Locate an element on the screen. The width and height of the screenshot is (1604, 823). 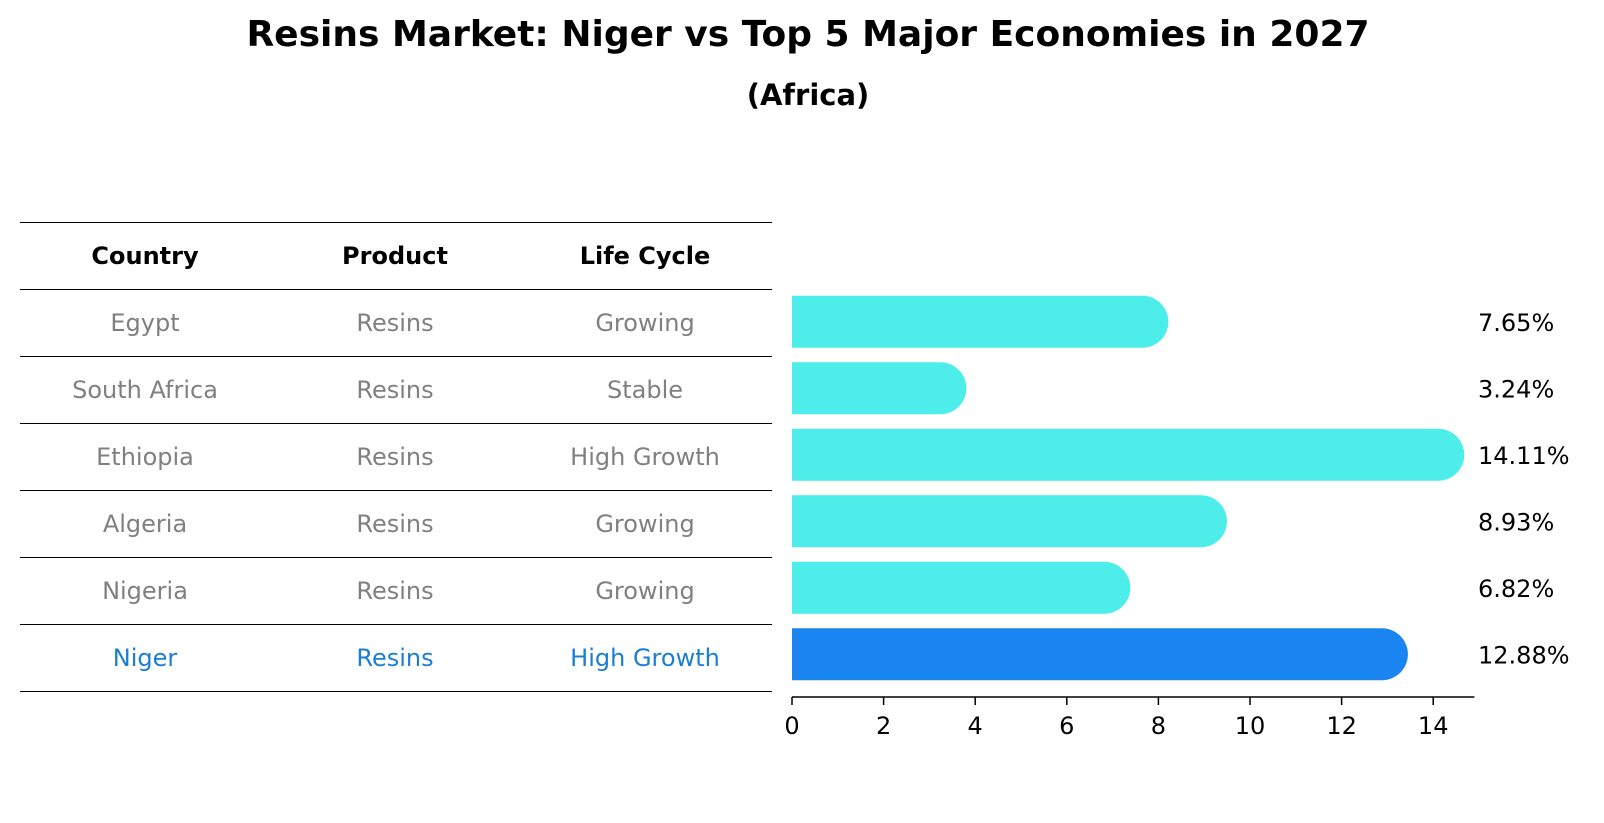
cell-country: South Africa is located at coordinates (145, 390).